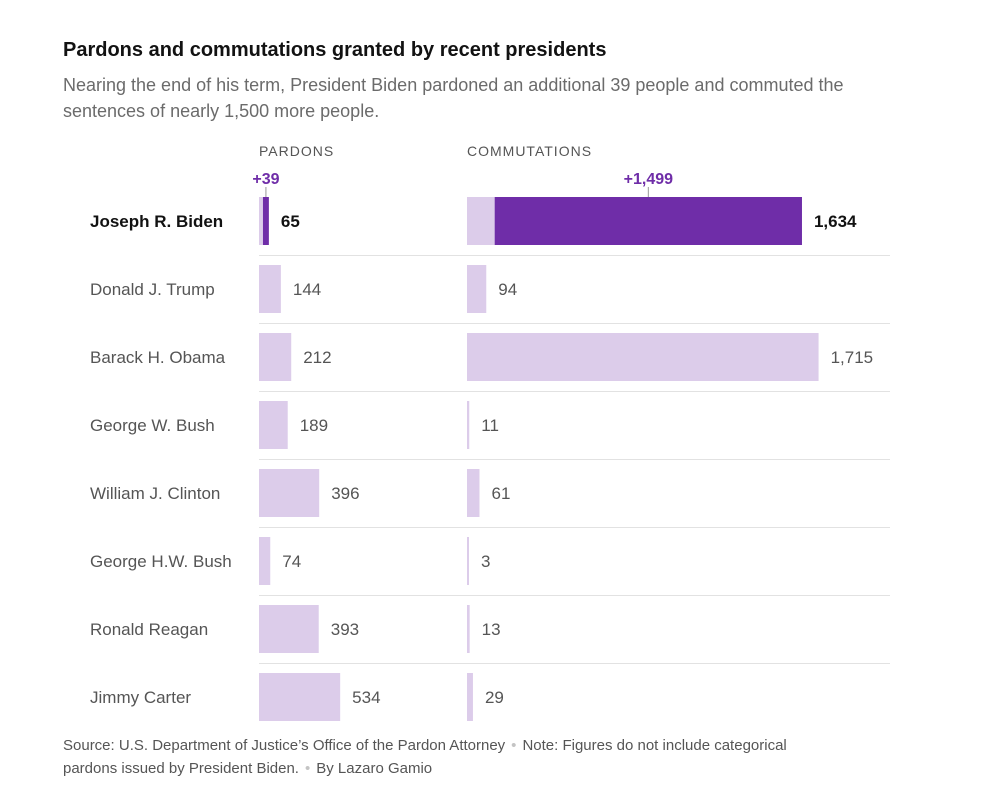 Image resolution: width=986 pixels, height=802 pixels. What do you see at coordinates (317, 357) in the screenshot?
I see `value-label-pardons-barack-h-obama: 212` at bounding box center [317, 357].